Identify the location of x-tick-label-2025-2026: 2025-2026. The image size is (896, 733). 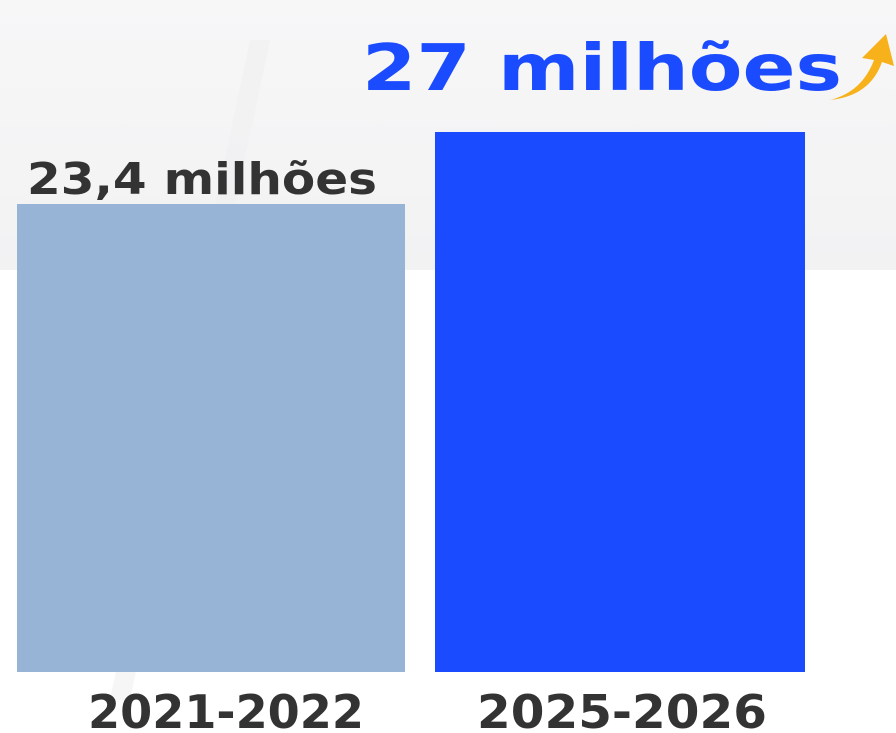
(622, 709).